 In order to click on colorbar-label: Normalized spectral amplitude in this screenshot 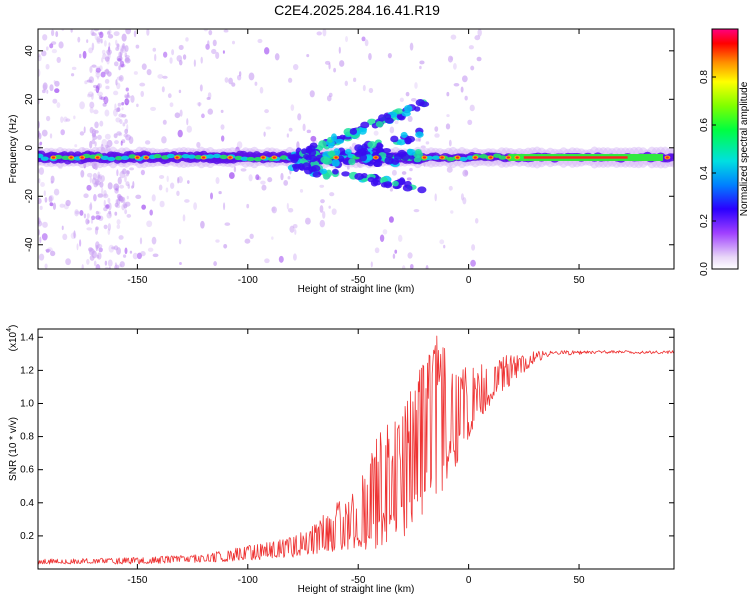, I will do `click(744, 148)`.